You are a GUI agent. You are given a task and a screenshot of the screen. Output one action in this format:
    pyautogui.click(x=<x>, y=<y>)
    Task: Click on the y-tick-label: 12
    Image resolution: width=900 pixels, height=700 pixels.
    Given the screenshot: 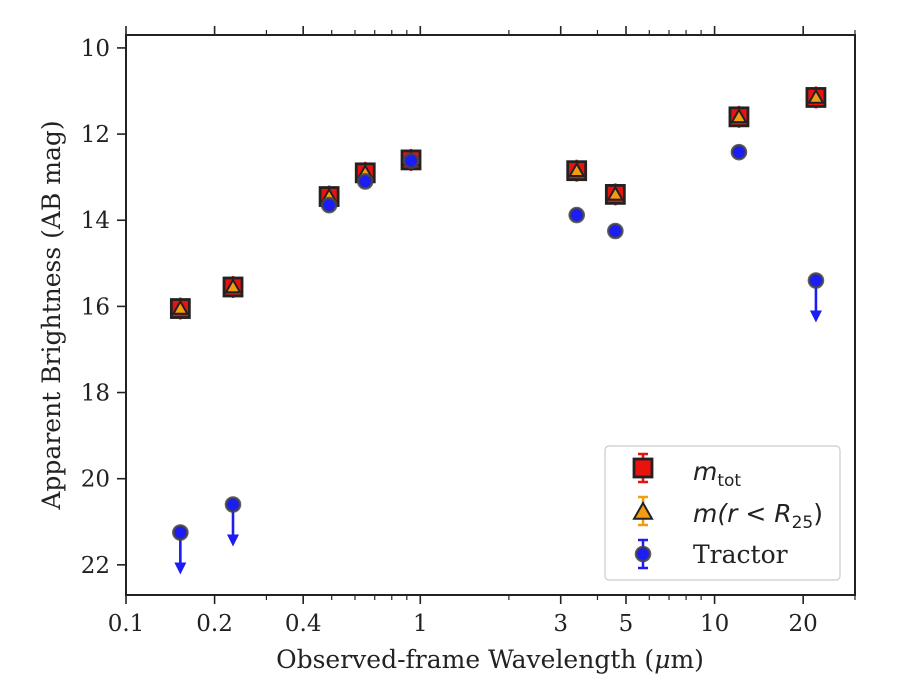 What is the action you would take?
    pyautogui.click(x=95, y=135)
    